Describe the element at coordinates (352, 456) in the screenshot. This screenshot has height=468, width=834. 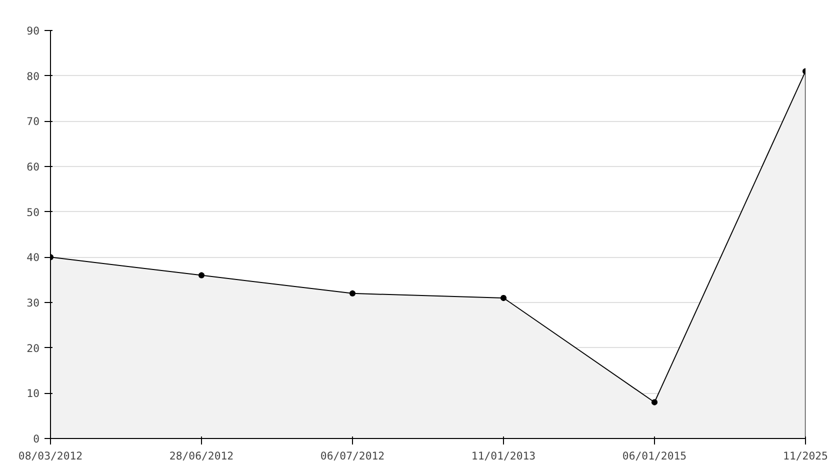
I see `x-tick-label: 06/07/2012` at that location.